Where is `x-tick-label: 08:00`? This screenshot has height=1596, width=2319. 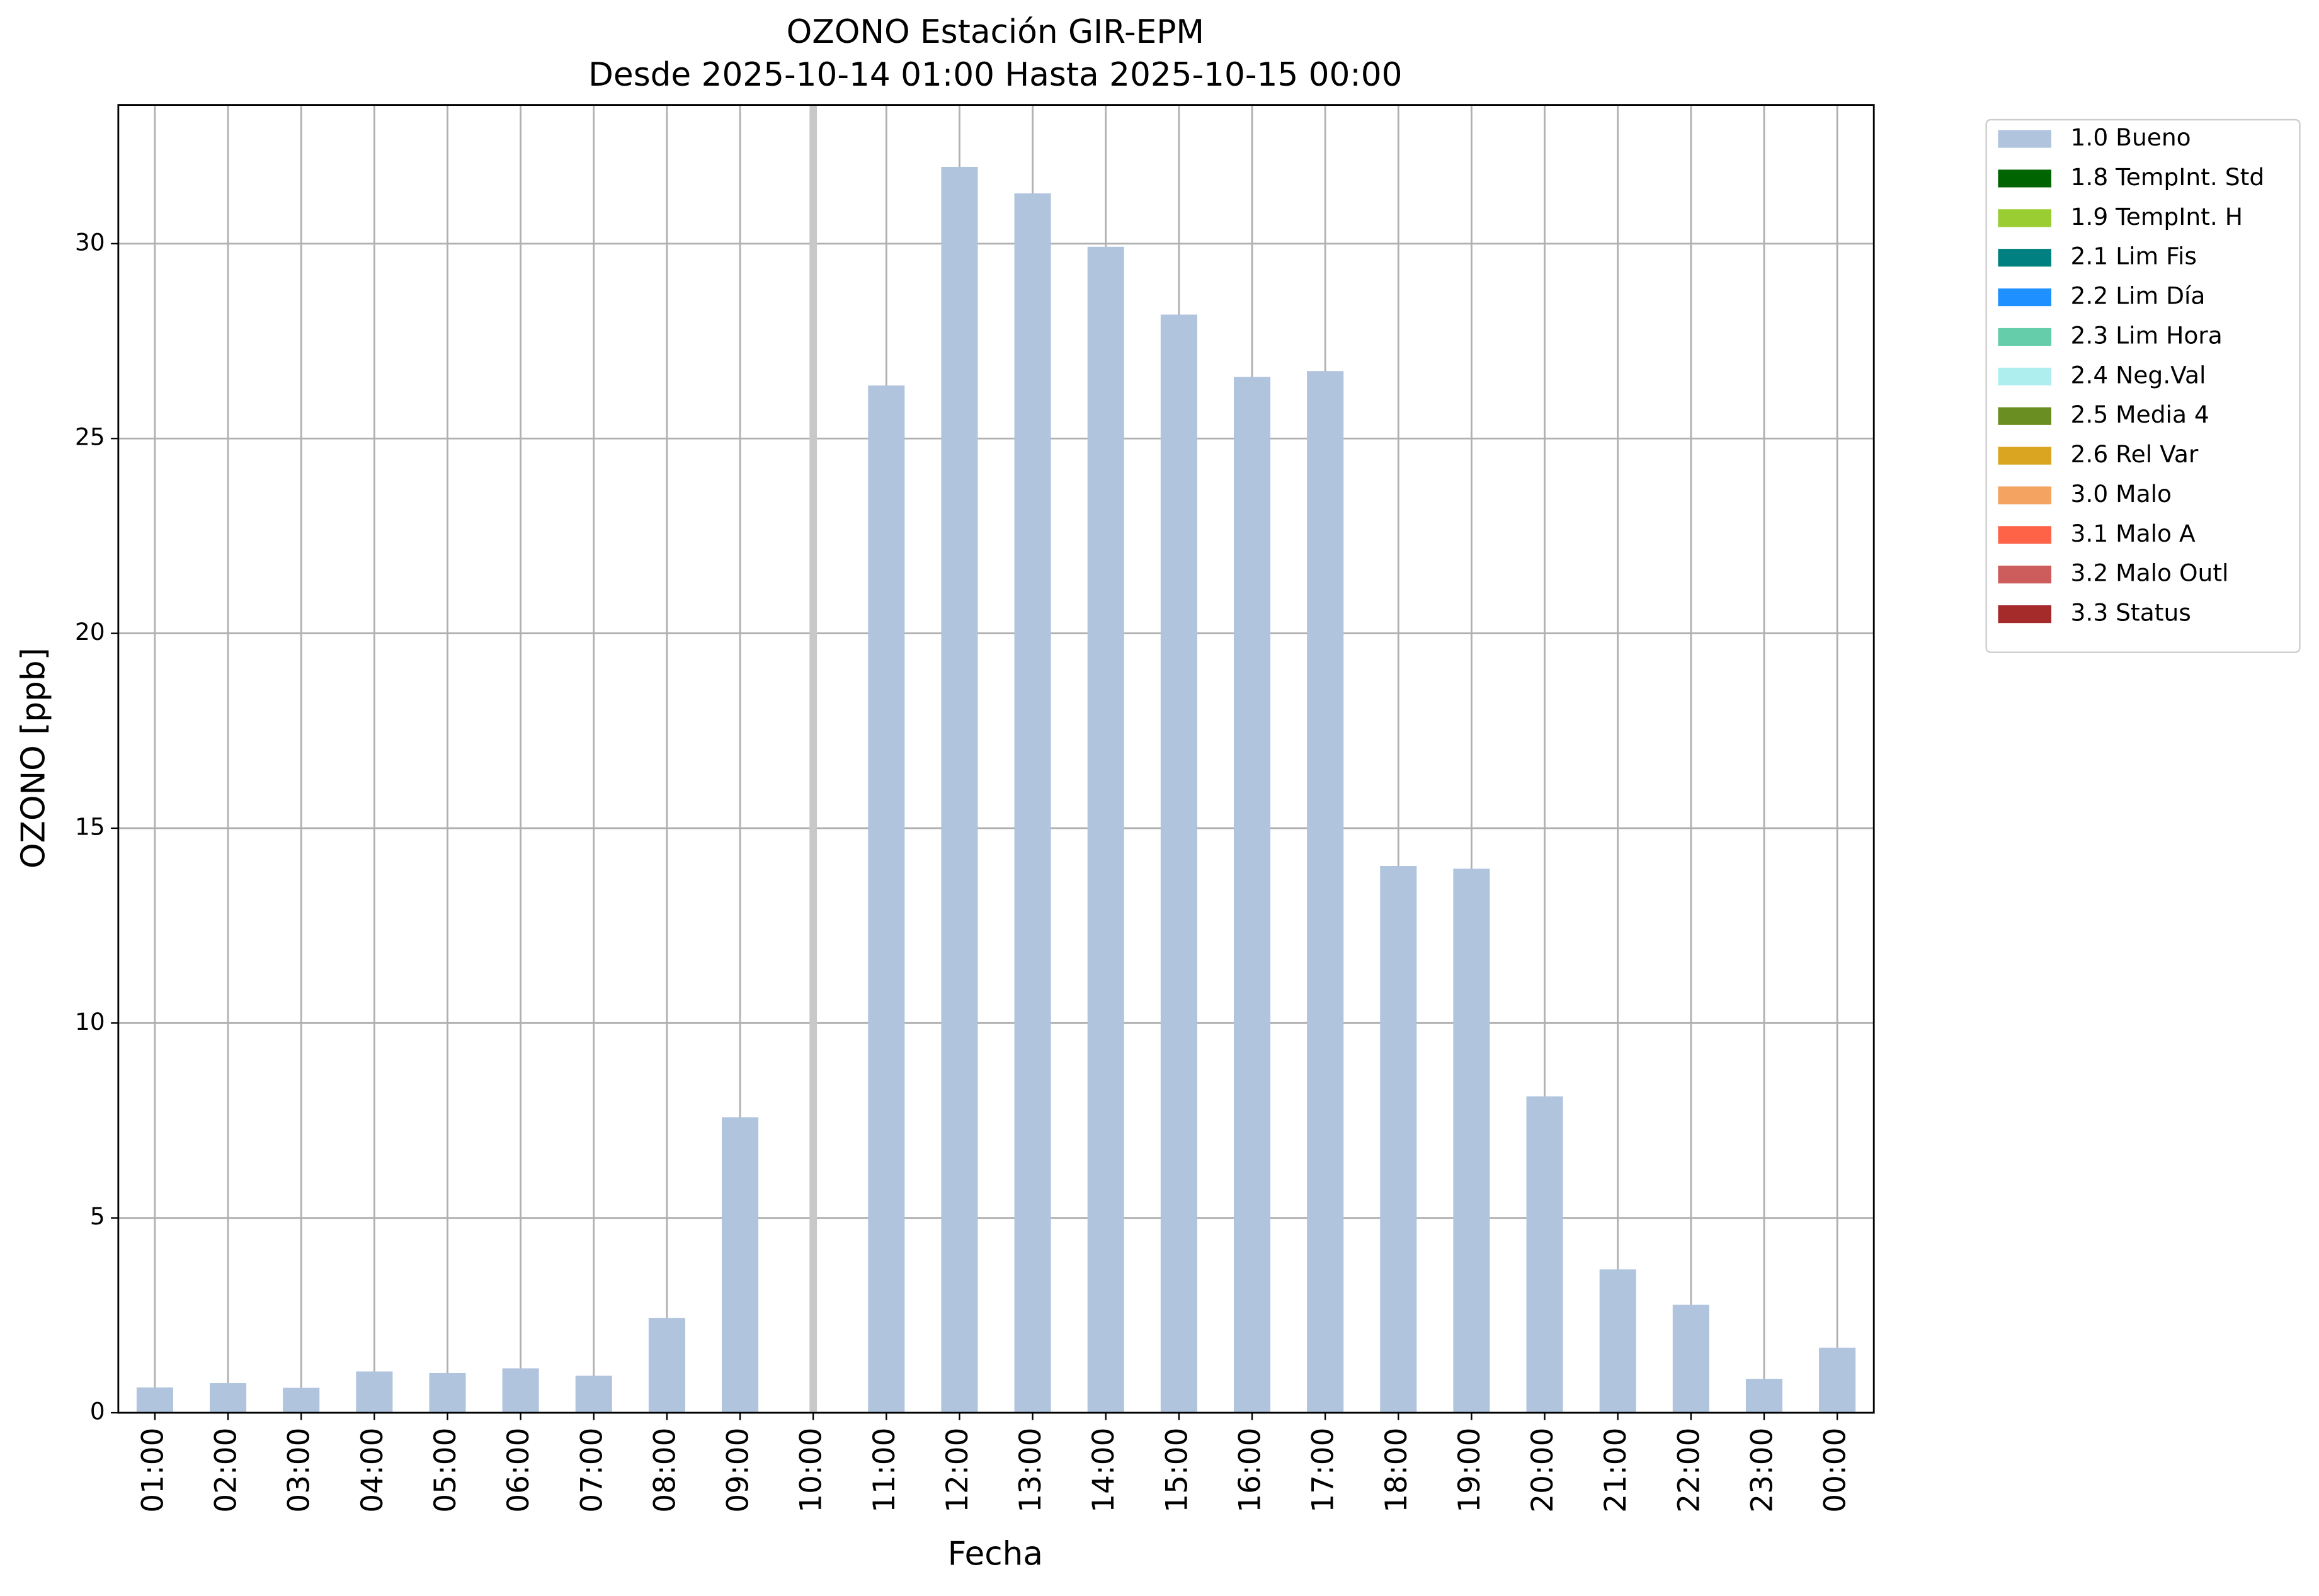 x-tick-label: 08:00 is located at coordinates (664, 1470).